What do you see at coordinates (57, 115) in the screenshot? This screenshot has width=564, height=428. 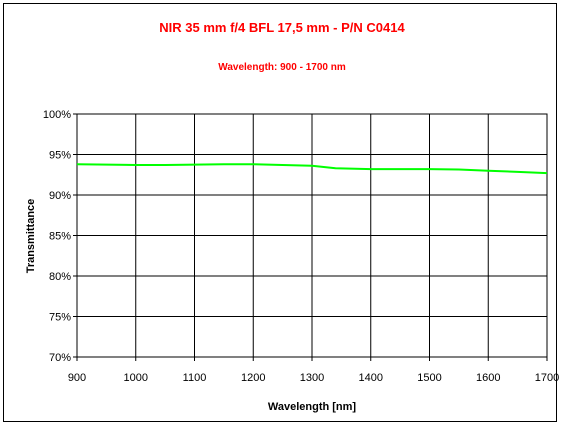 I see `y-tick-label: 100%` at bounding box center [57, 115].